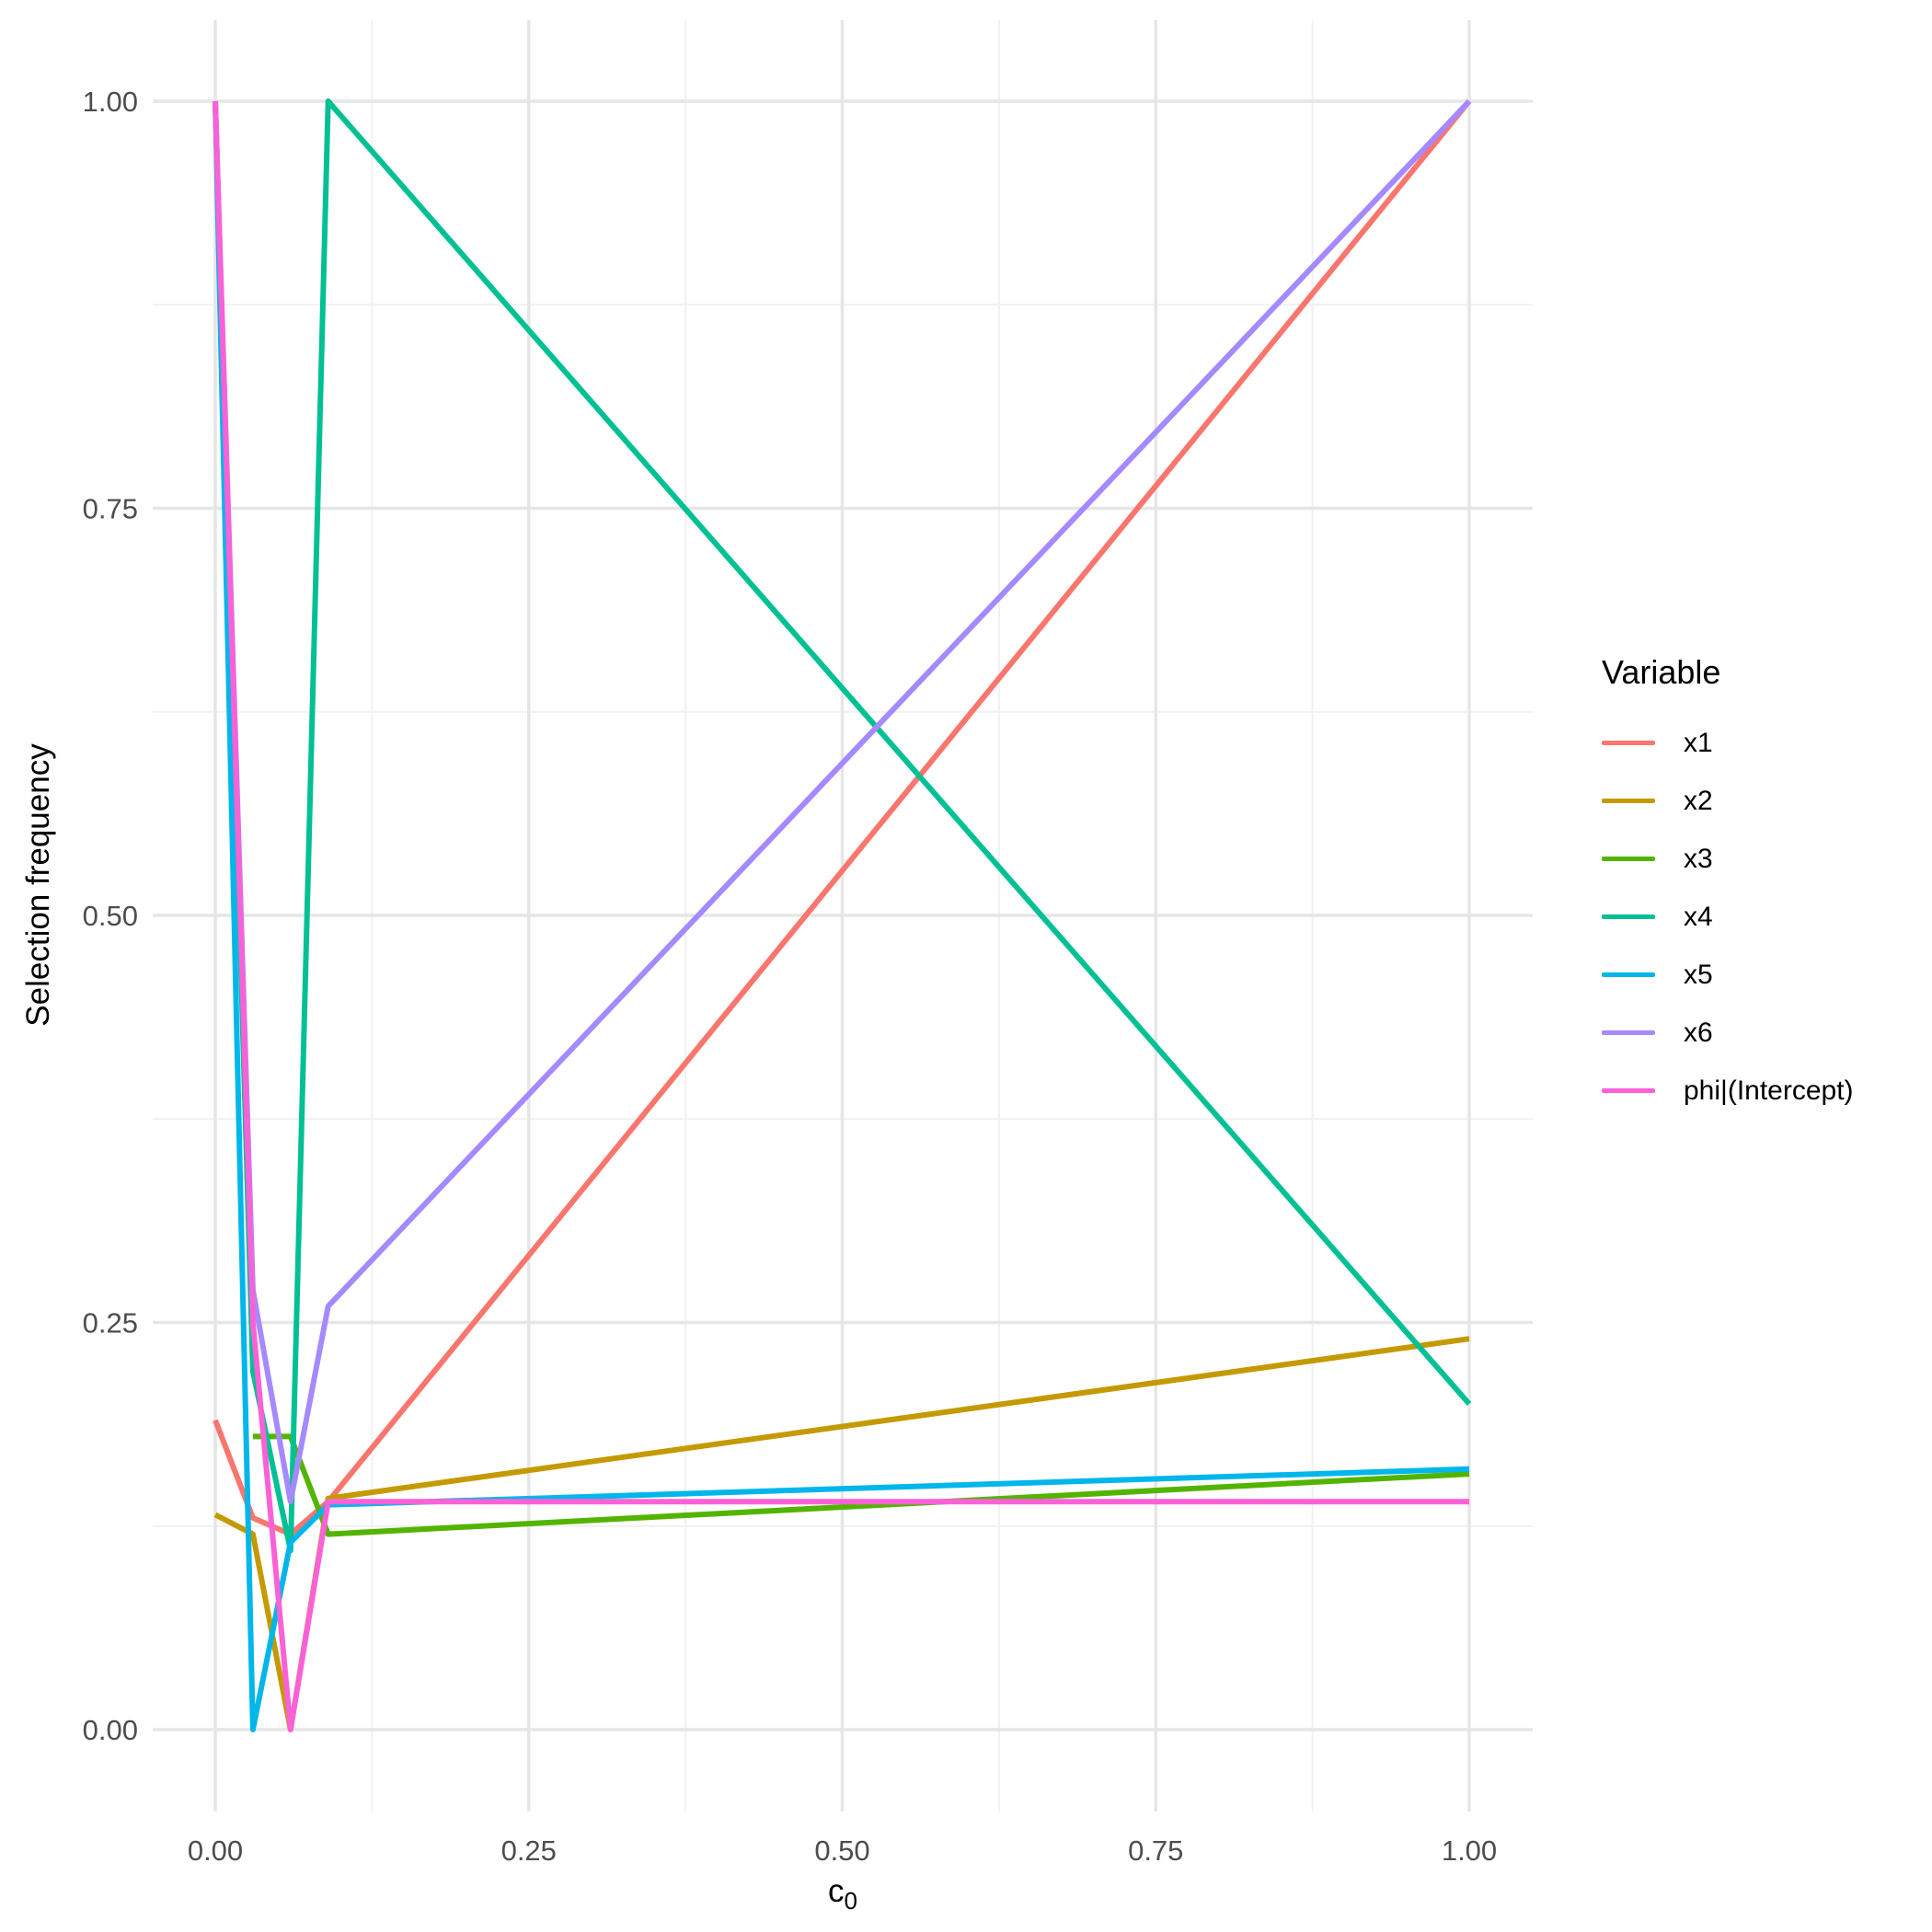 Image resolution: width=1932 pixels, height=1932 pixels. What do you see at coordinates (110, 509) in the screenshot?
I see `y-tick-label: 0.75` at bounding box center [110, 509].